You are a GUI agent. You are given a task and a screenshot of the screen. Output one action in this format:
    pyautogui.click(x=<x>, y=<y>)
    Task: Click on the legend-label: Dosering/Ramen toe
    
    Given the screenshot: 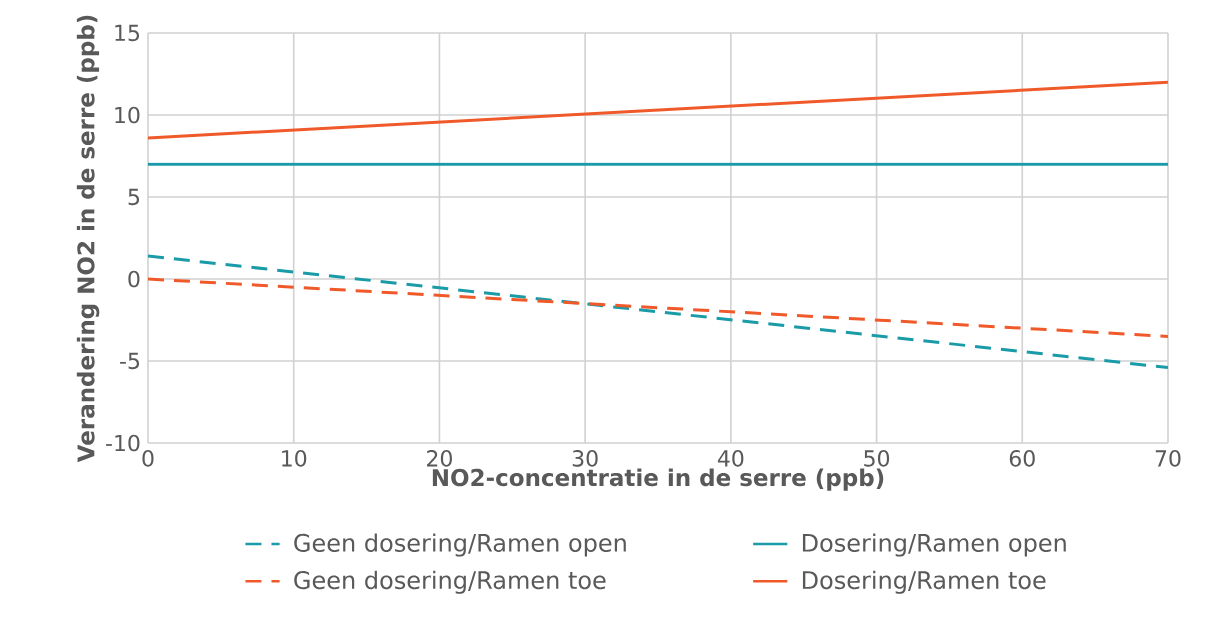 What is the action you would take?
    pyautogui.click(x=924, y=582)
    